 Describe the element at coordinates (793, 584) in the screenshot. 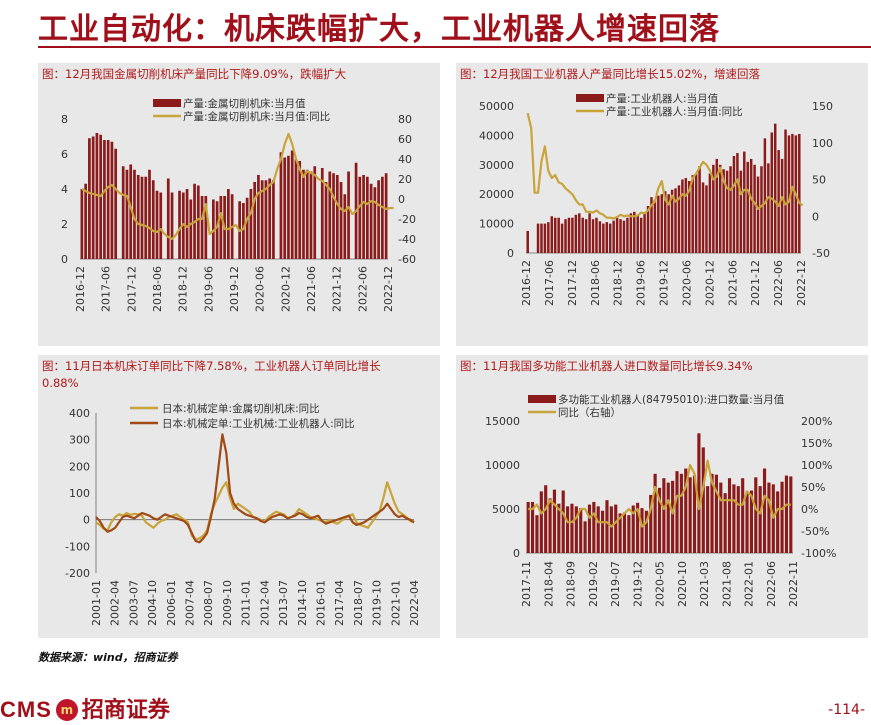

I see `x-tick-label: 2022-11` at that location.